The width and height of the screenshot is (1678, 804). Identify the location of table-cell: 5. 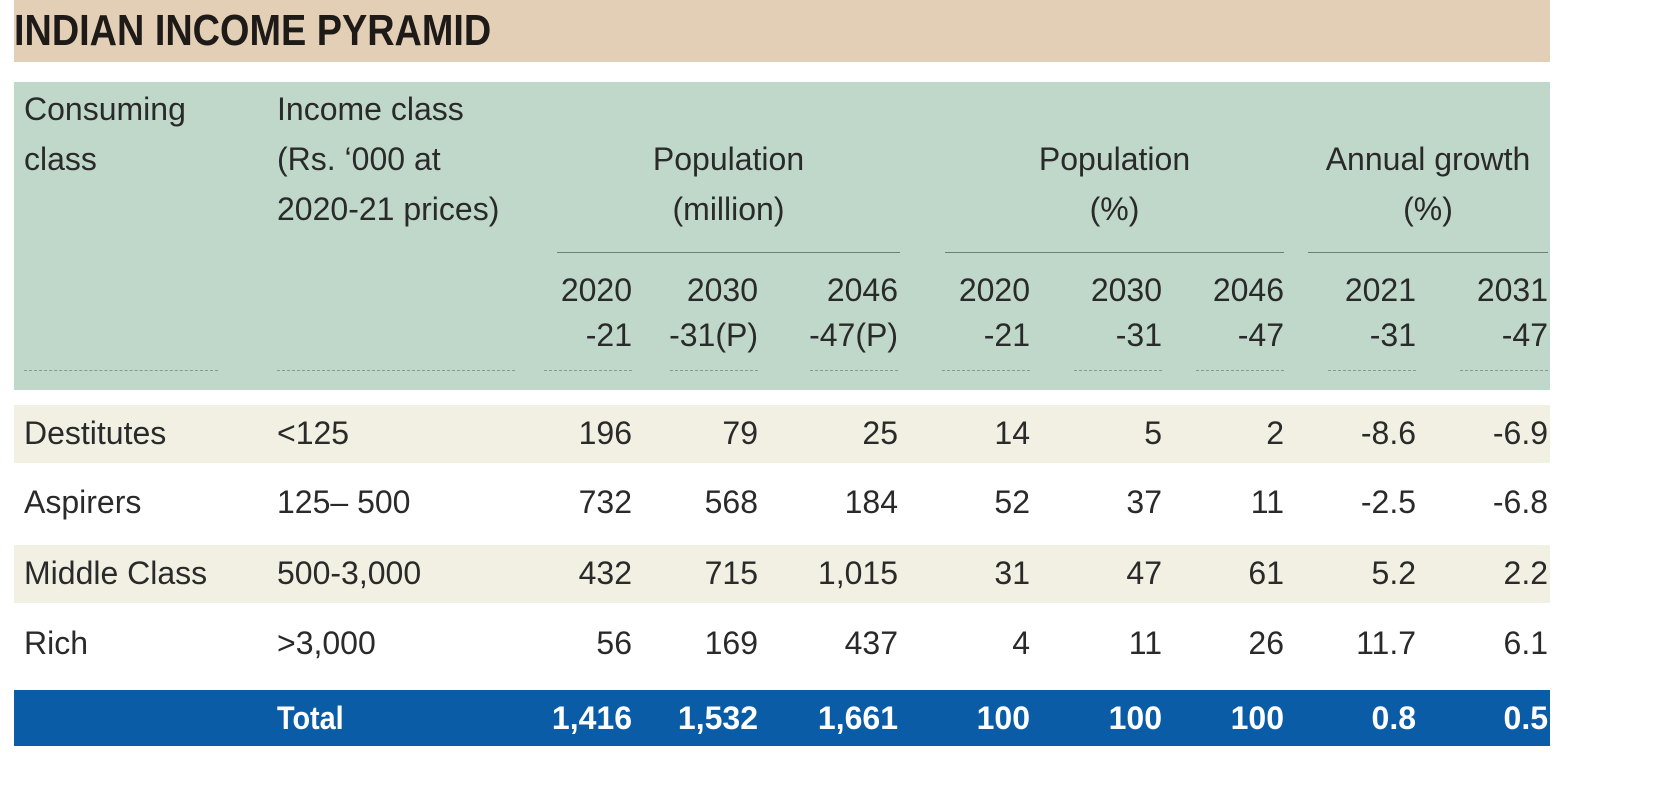
(1153, 433).